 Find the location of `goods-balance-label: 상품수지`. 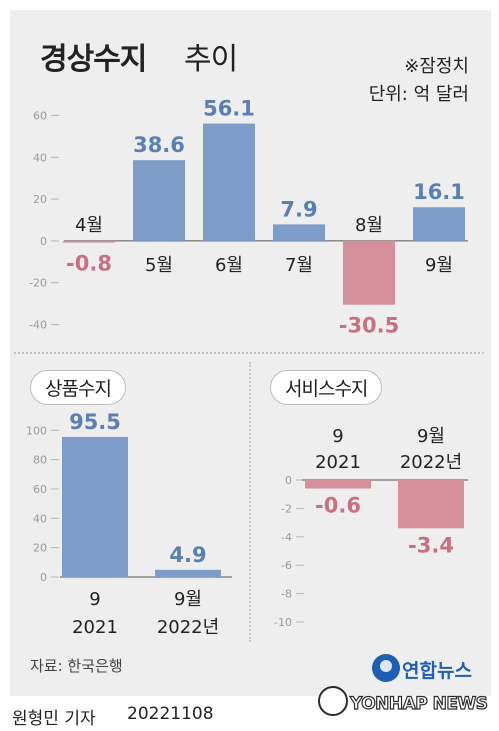

goods-balance-label: 상품수지 is located at coordinates (78, 387).